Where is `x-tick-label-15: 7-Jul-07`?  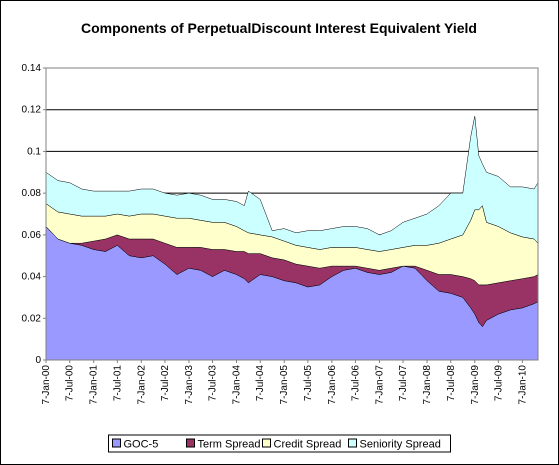
x-tick-label-15: 7-Jul-07 is located at coordinates (403, 383).